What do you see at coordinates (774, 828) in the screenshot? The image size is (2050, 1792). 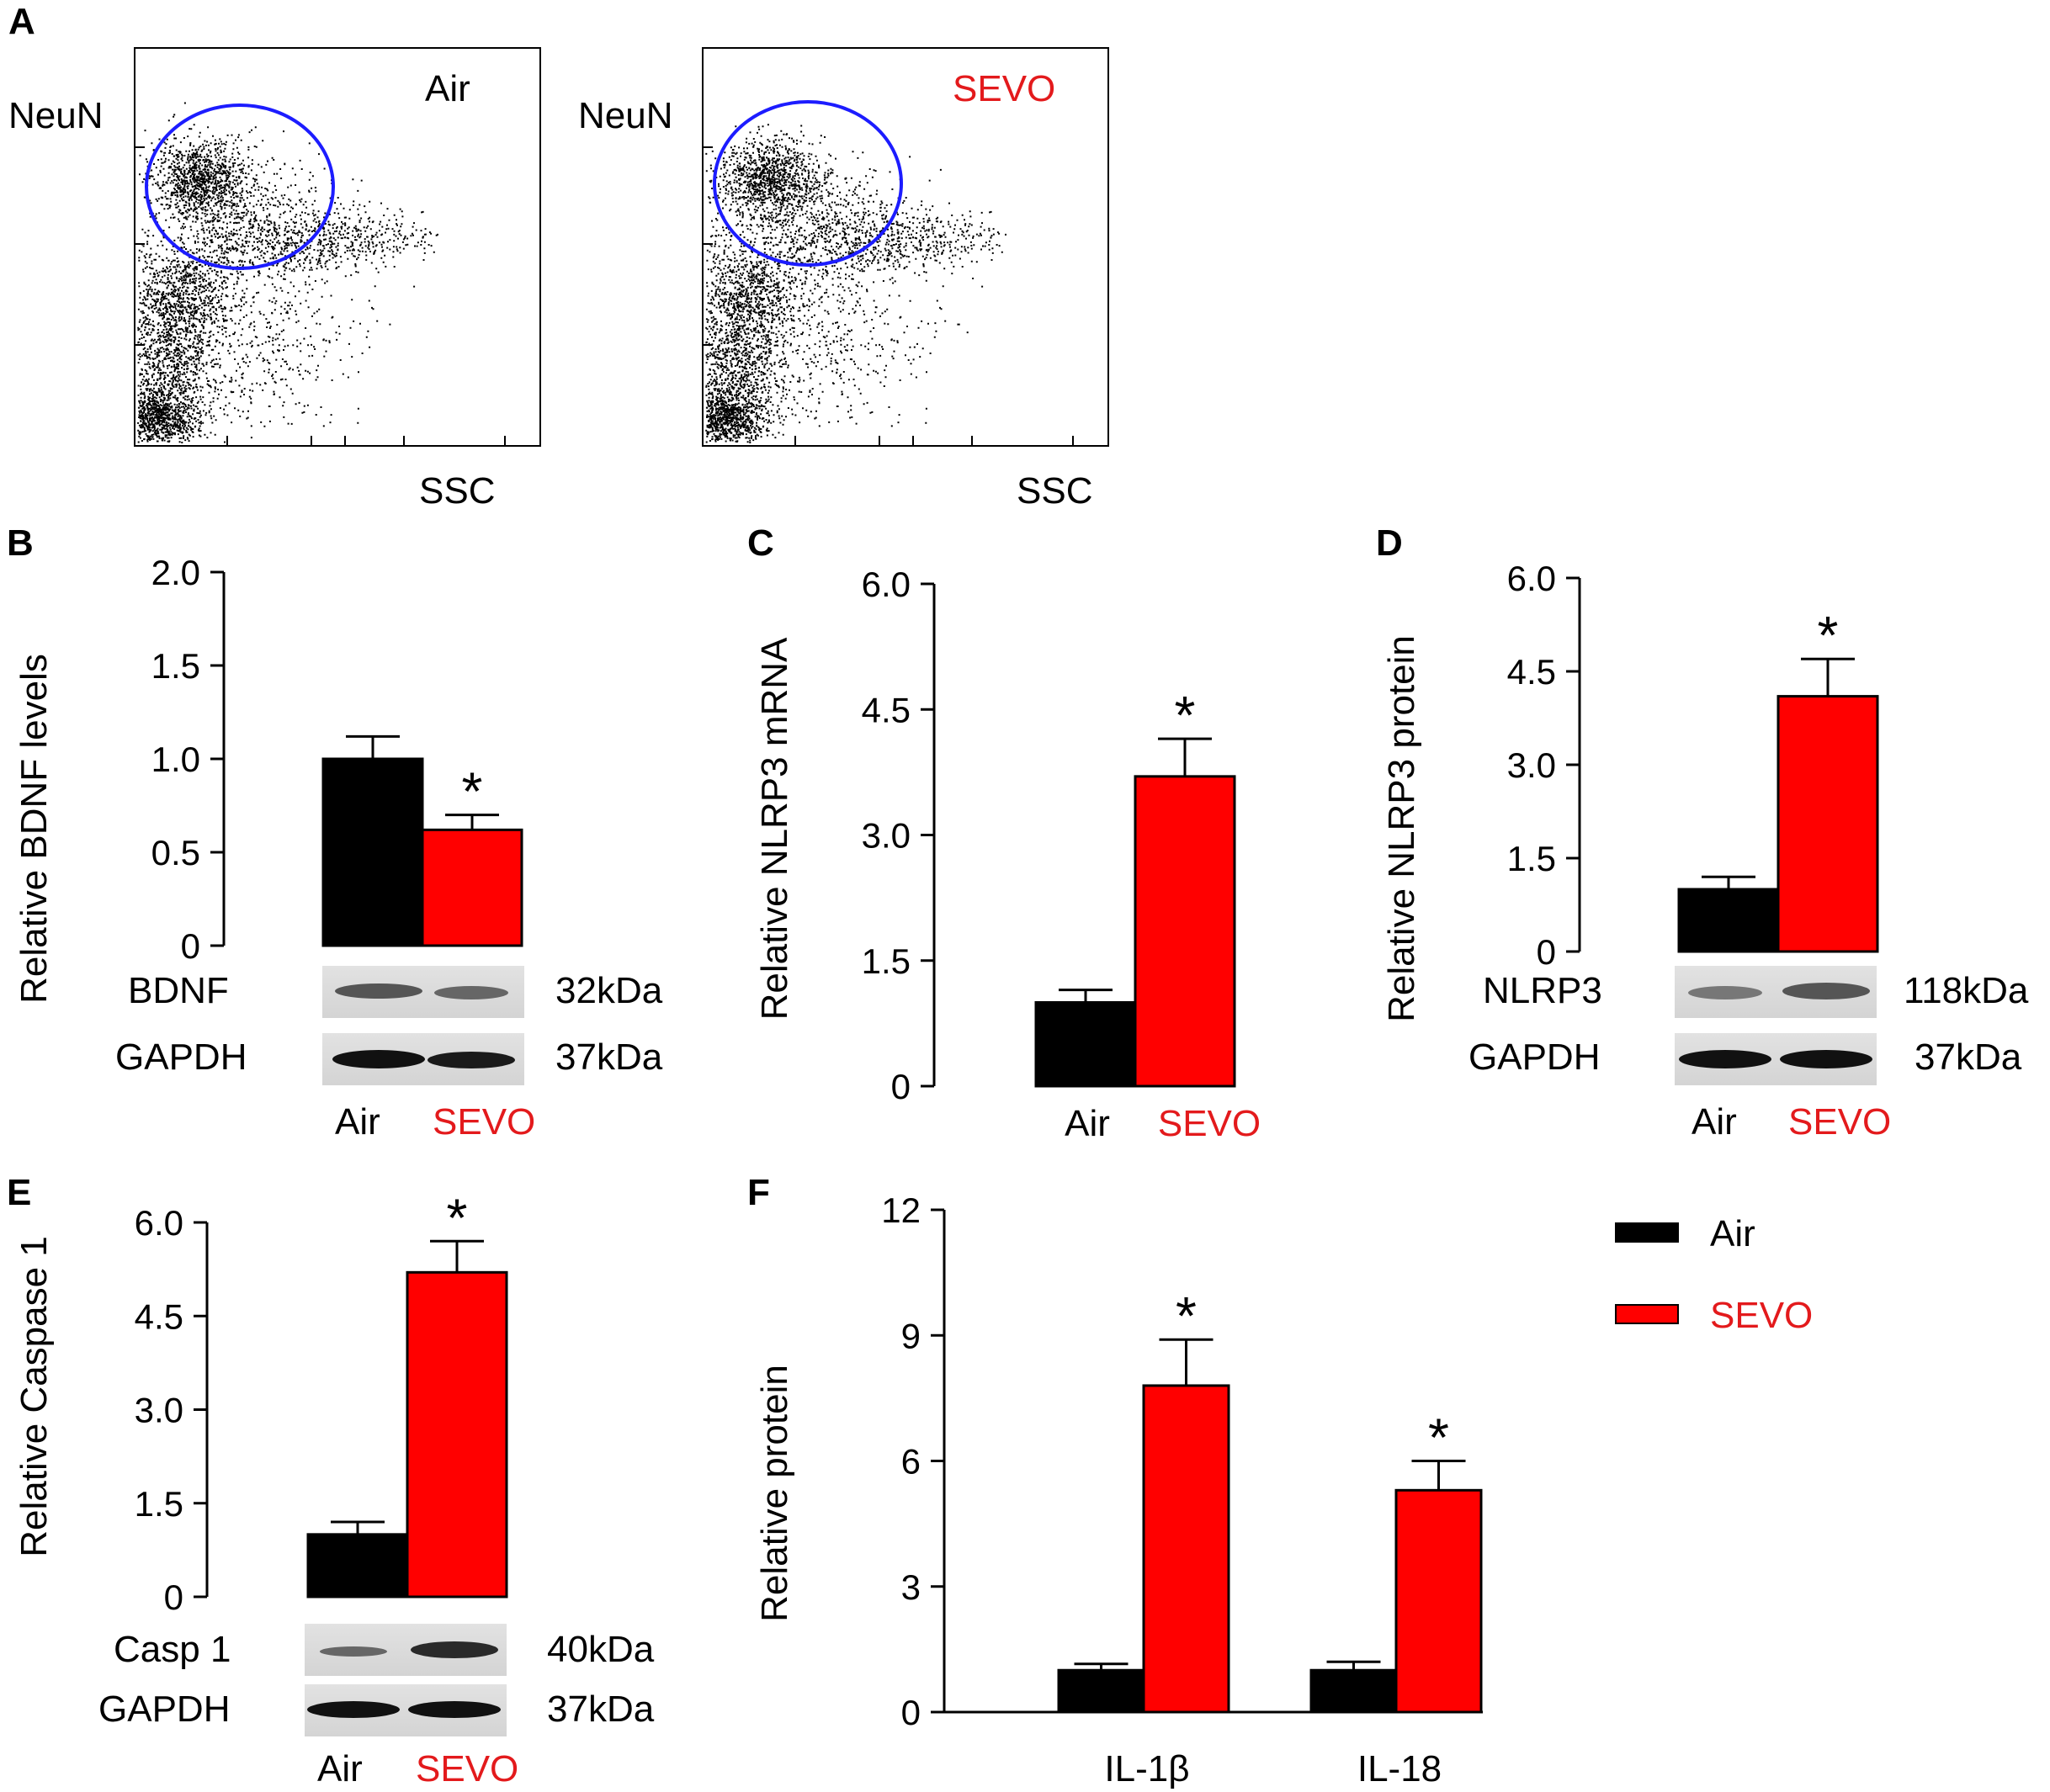 I see `y-axis-label: Relative NLRP3 mRNA` at bounding box center [774, 828].